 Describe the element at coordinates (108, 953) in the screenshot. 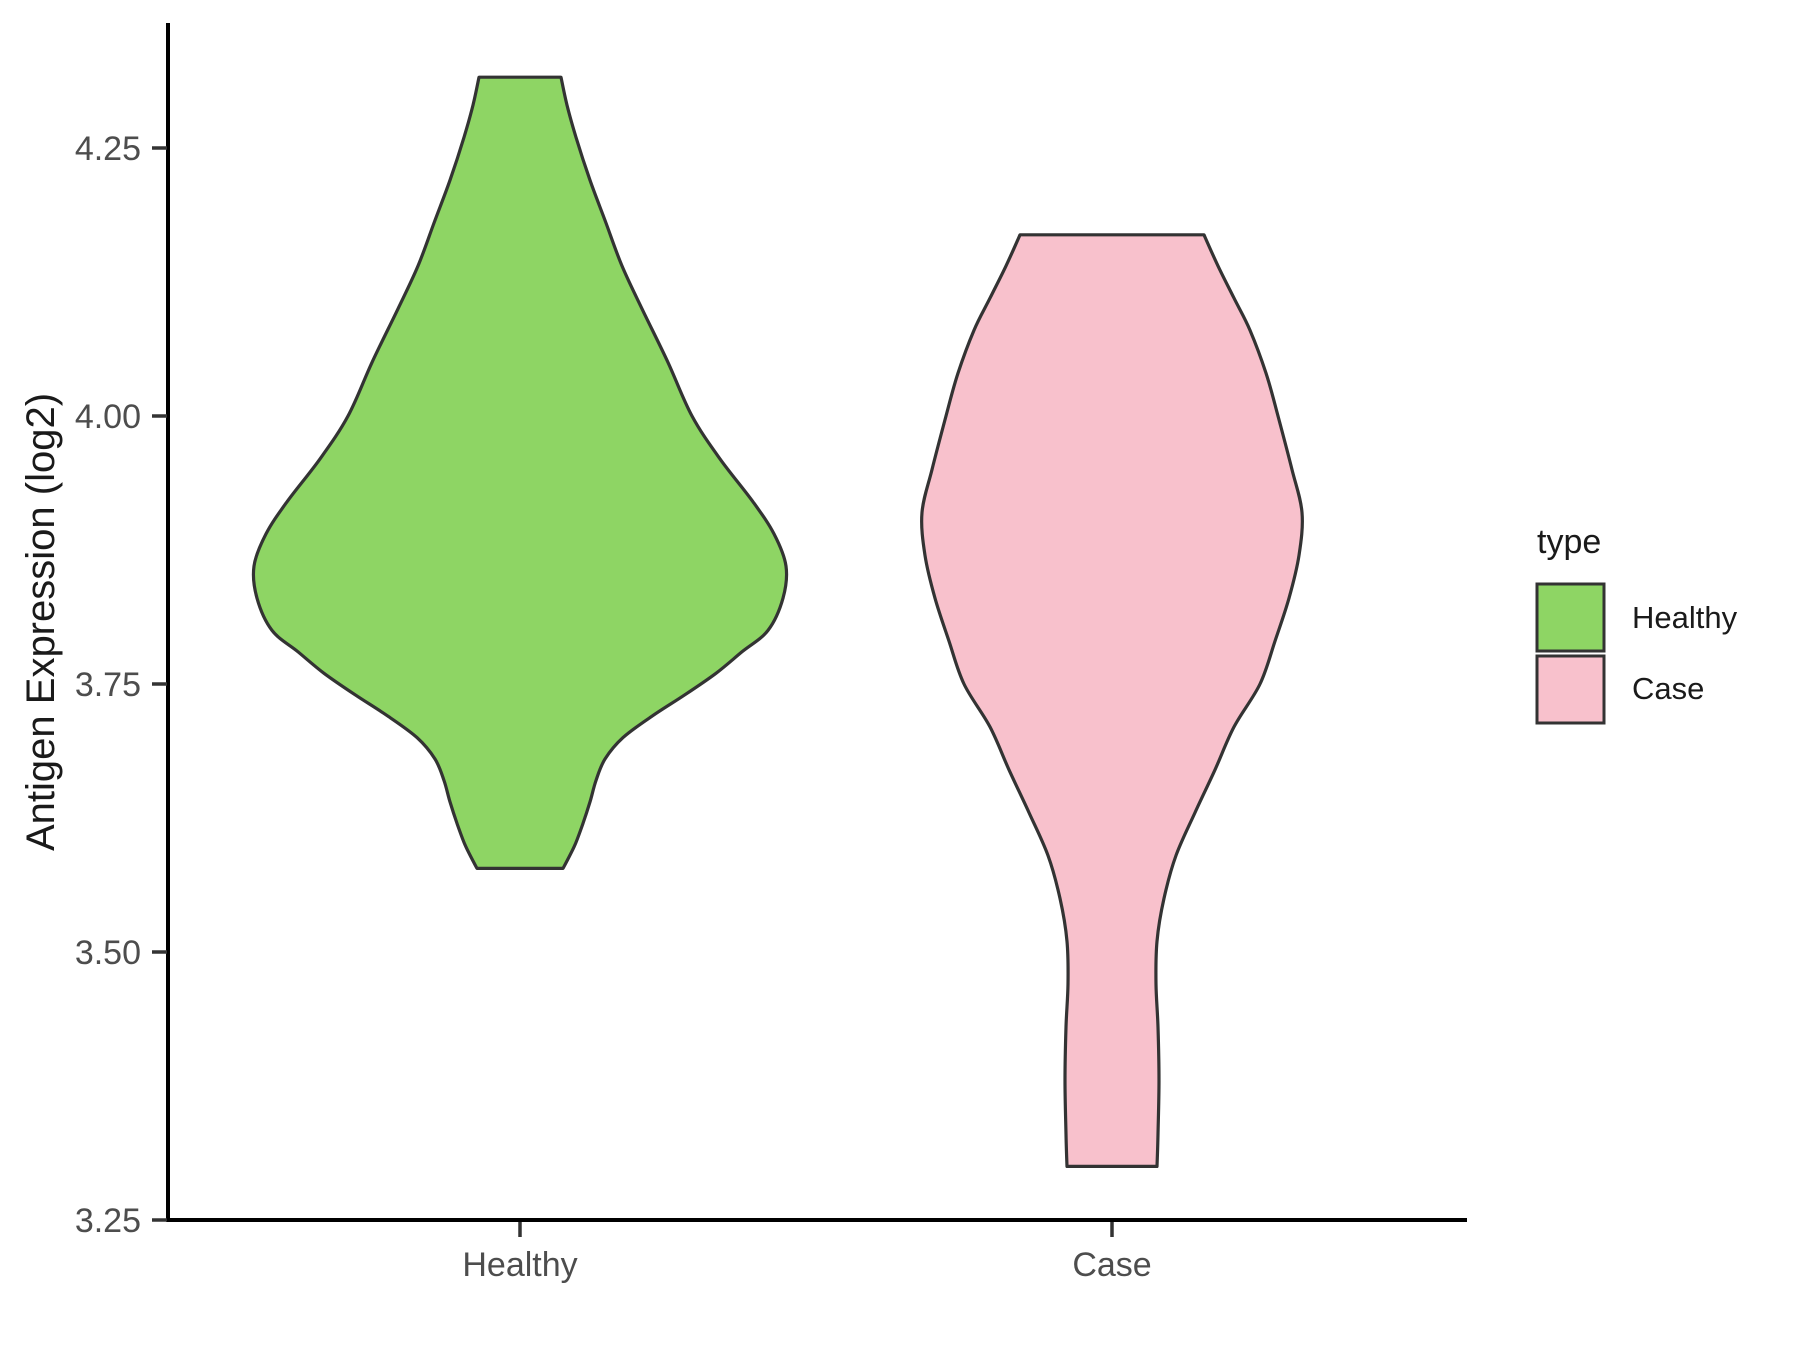

I see `y-tick-label: 3.50` at that location.